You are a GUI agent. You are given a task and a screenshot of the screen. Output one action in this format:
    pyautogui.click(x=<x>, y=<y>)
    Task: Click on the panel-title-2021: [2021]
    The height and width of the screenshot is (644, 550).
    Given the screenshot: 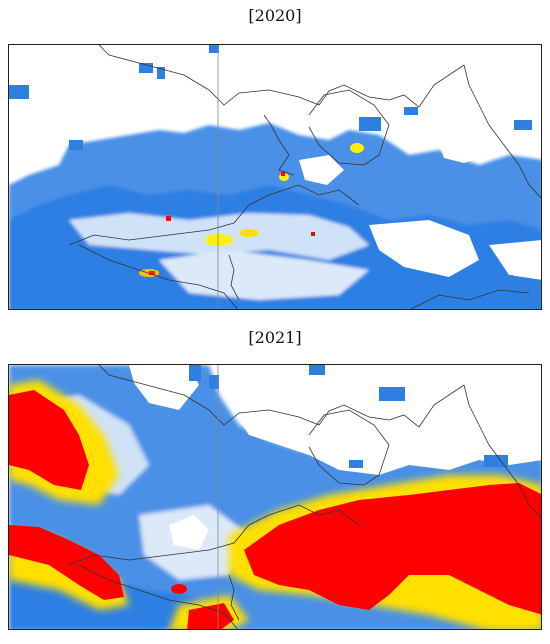 What is the action you would take?
    pyautogui.click(x=275, y=337)
    